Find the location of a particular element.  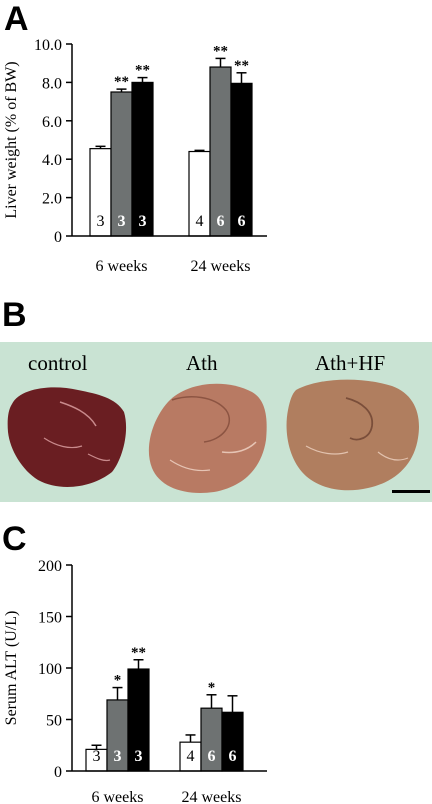

y-tick-label: 200 is located at coordinates (50, 566).